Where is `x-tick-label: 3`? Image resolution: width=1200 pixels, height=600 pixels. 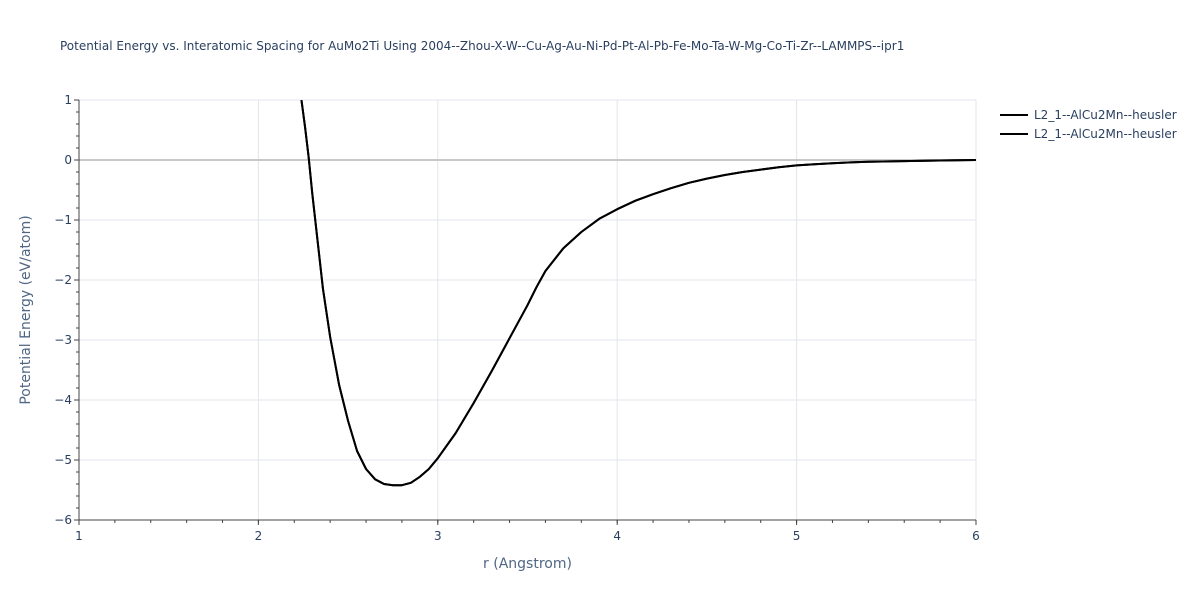 x-tick-label: 3 is located at coordinates (438, 536).